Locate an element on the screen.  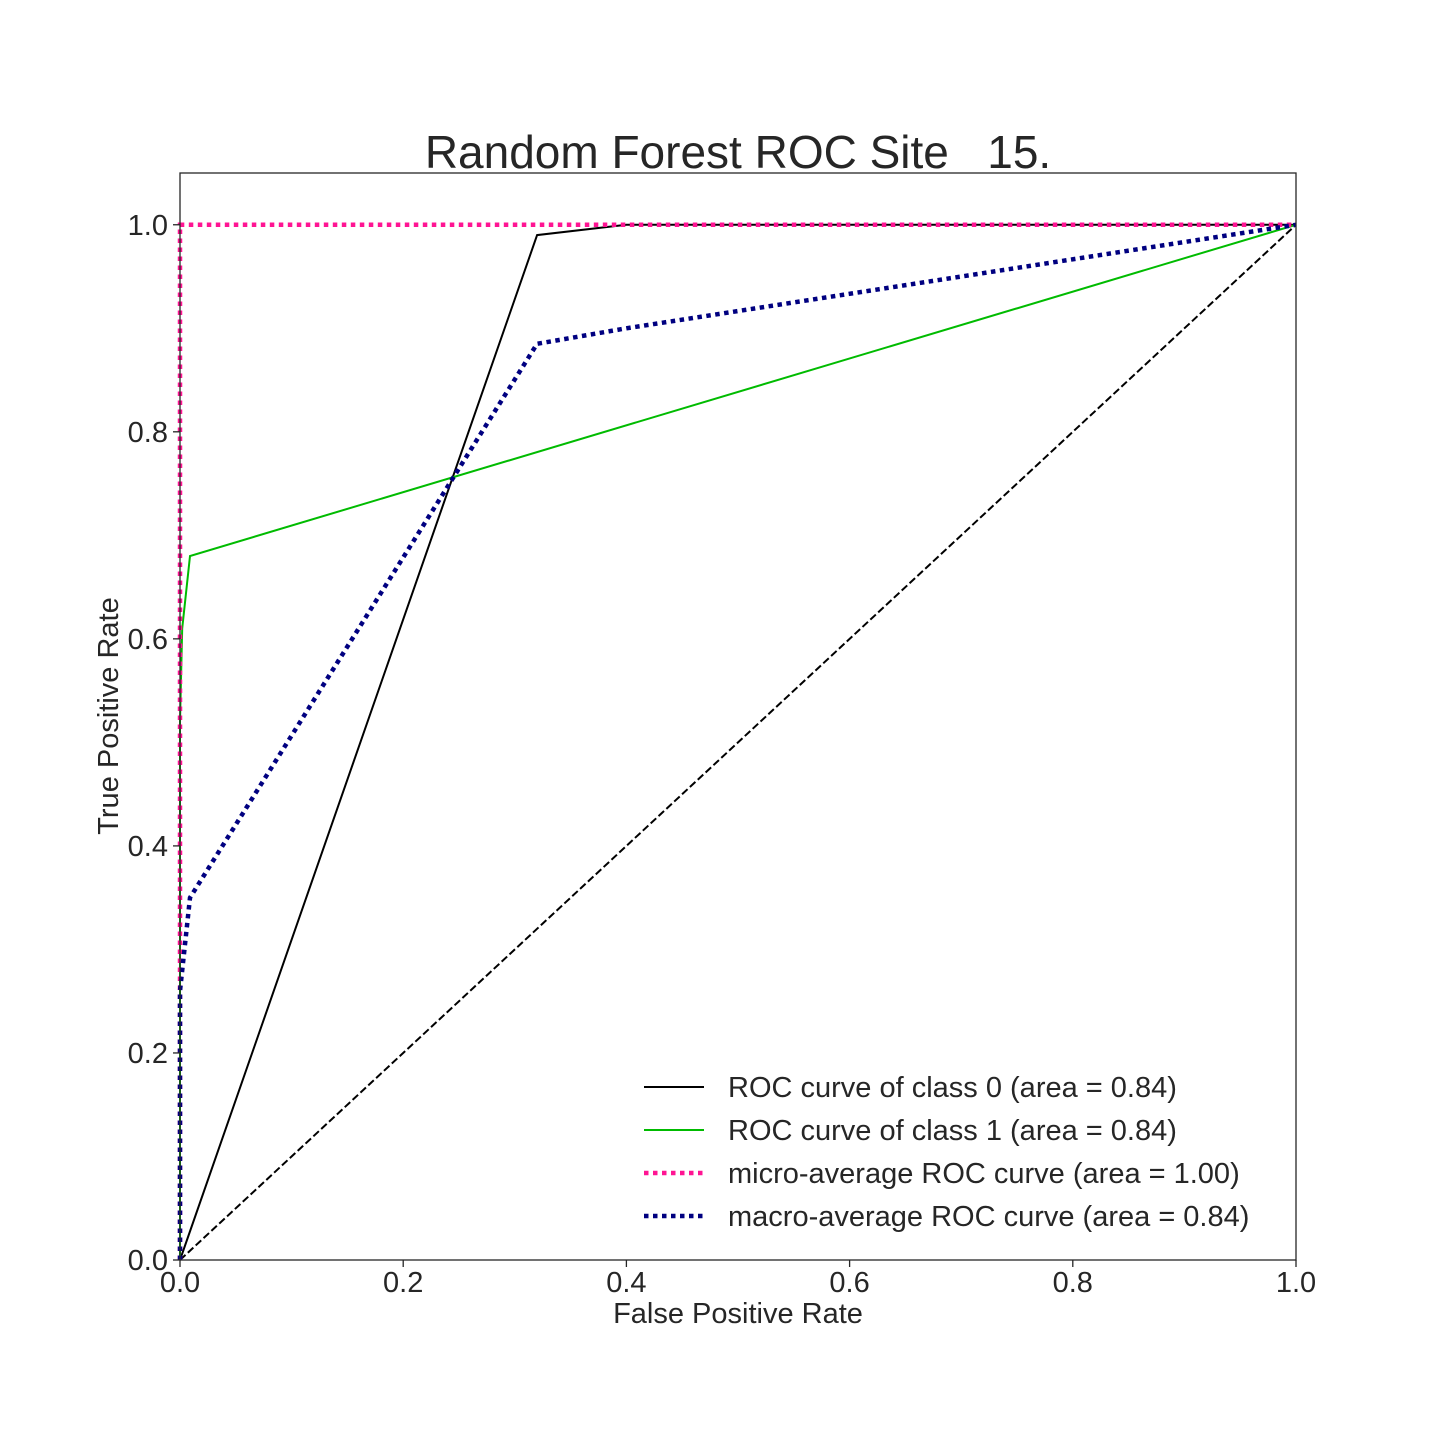
legend-label-series-3: macro-average ROC curve (area = 0.84) is located at coordinates (988, 1217).